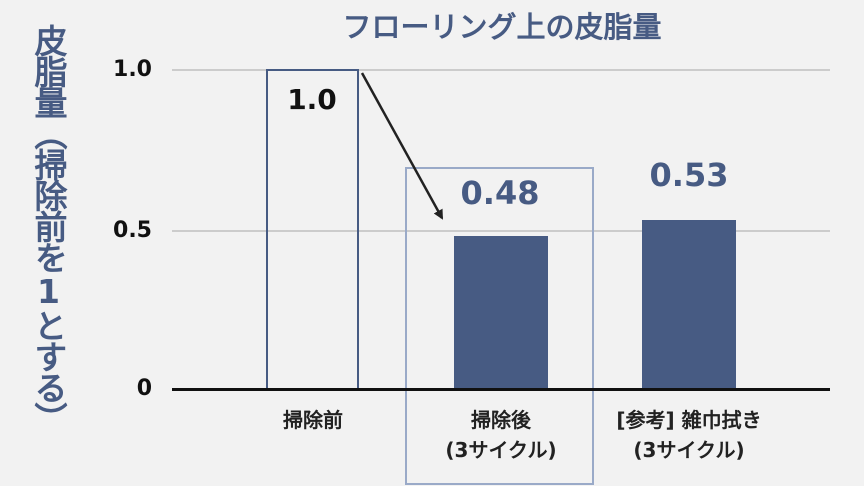  I want to click on x-axis-baseline, so click(501, 389).